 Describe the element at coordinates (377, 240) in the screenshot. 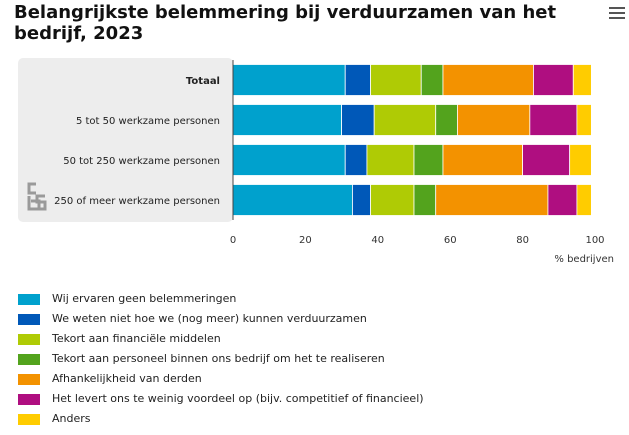

I see `x-tick-label: 40` at that location.